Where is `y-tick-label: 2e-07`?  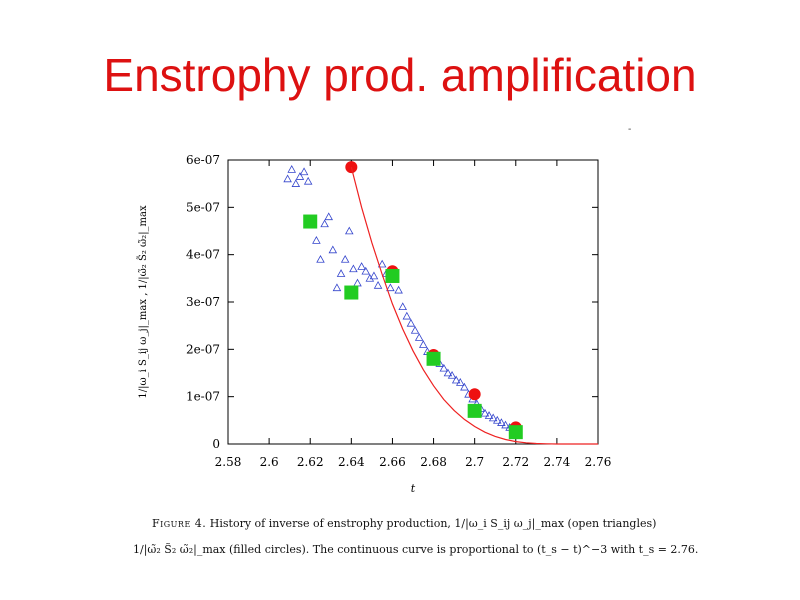
y-tick-label: 2e-07 is located at coordinates (203, 349).